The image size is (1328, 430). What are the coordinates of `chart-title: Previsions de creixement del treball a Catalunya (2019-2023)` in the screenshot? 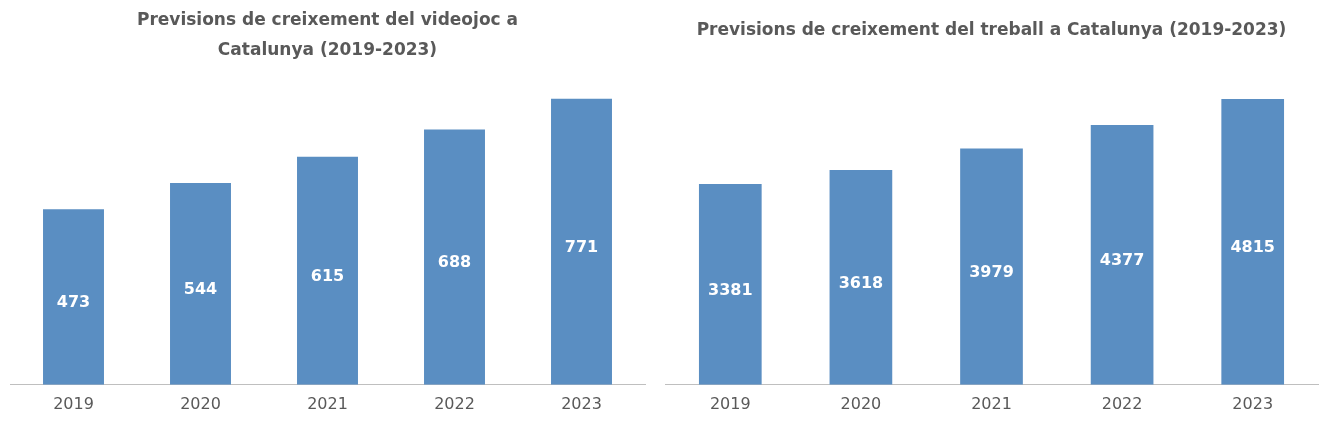 It's located at (991, 29).